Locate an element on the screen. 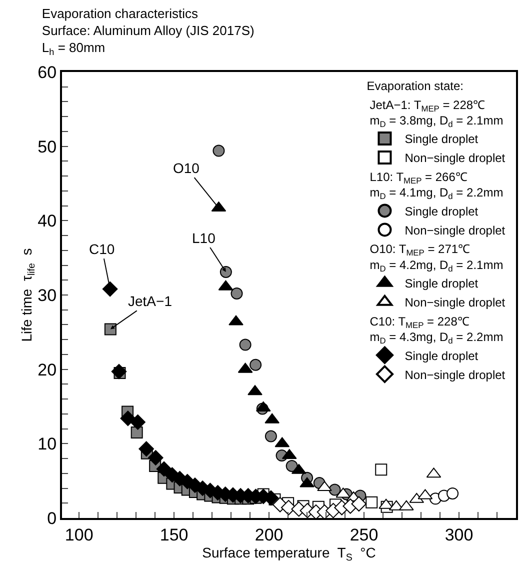  annotation: O10 is located at coordinates (186, 168).